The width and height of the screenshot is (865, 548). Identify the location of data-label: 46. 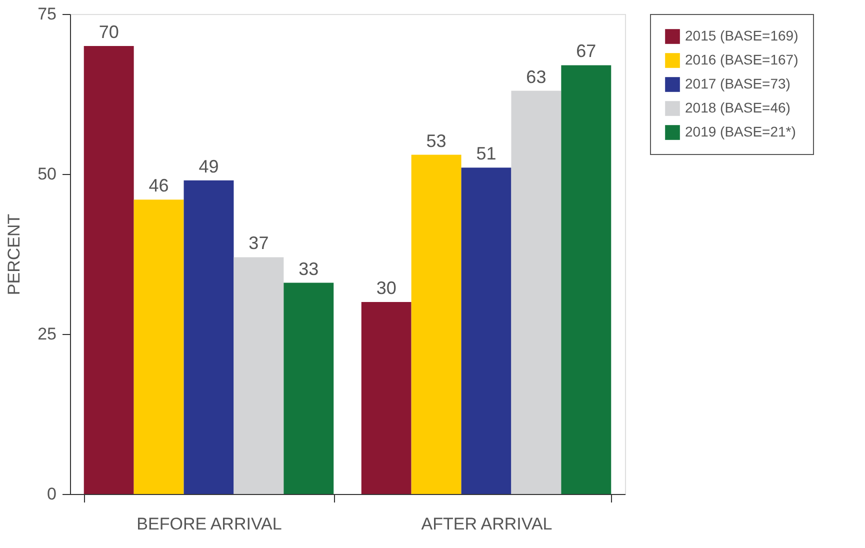
(158, 186).